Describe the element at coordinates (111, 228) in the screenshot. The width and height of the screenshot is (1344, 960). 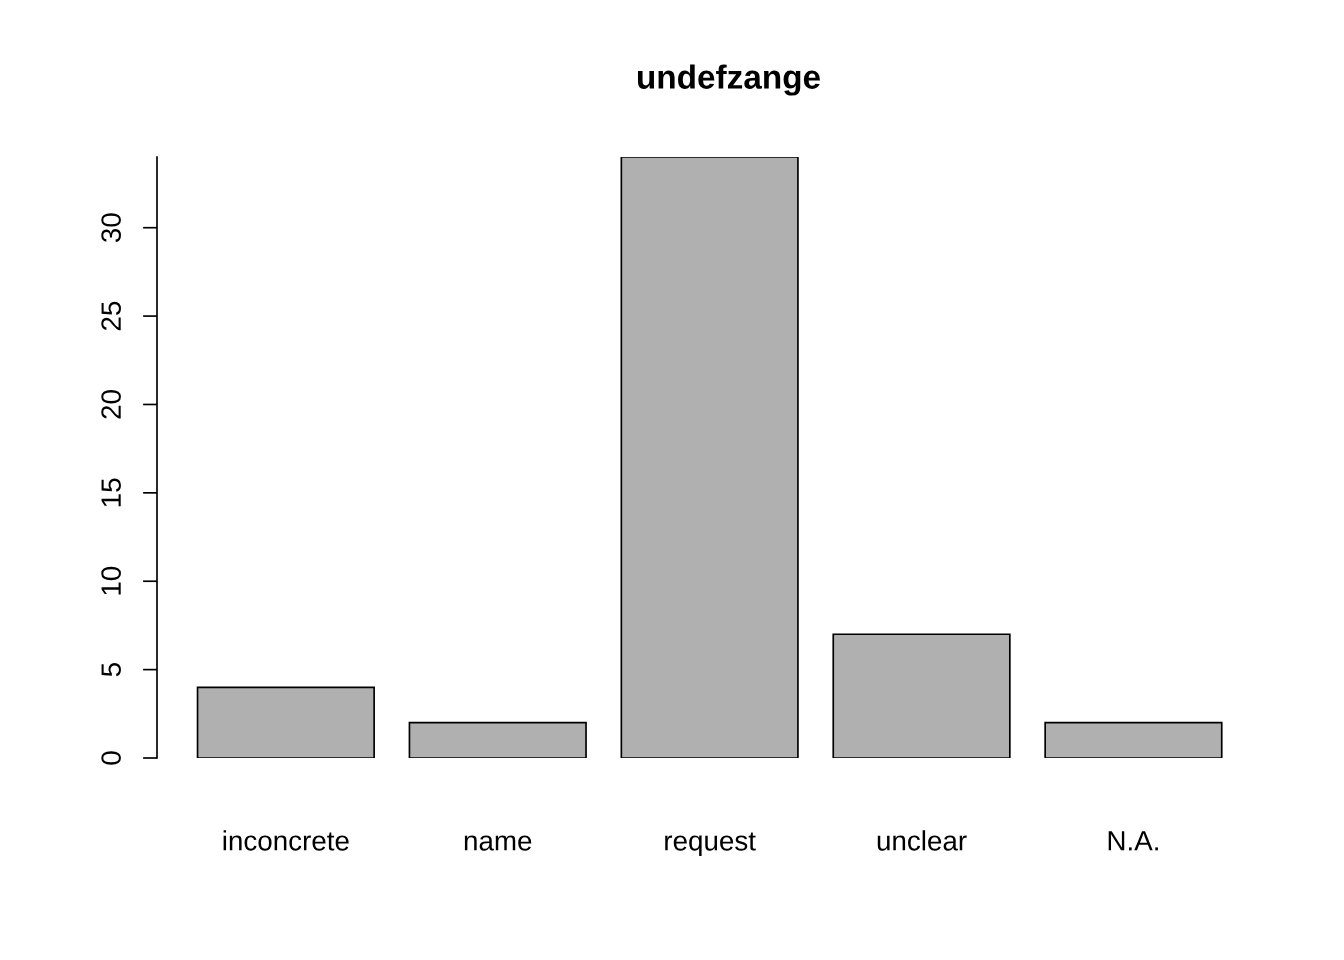
I see `y-tick-label: 30` at that location.